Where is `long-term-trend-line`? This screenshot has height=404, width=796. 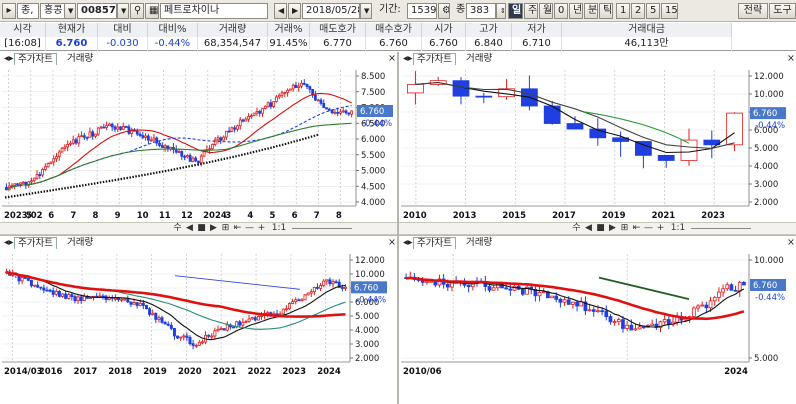
long-term-trend-line is located at coordinates (162, 166).